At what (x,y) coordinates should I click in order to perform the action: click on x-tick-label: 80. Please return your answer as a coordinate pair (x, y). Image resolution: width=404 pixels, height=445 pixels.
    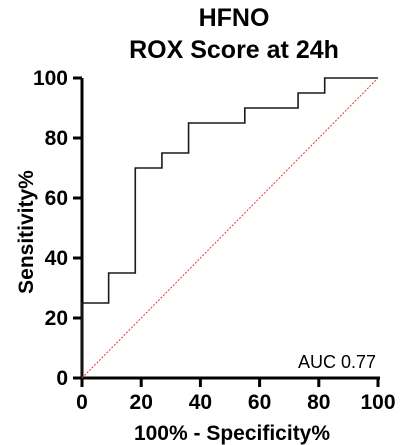
    Looking at the image, I should click on (318, 402).